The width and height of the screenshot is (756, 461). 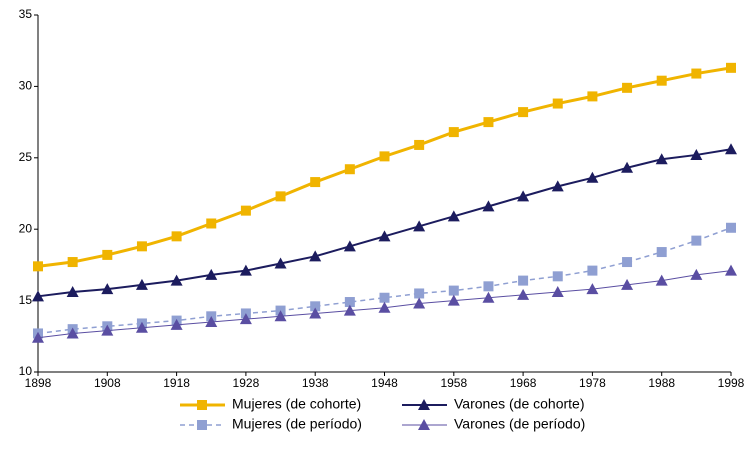 What do you see at coordinates (592, 383) in the screenshot?
I see `x-tick-label: 1978` at bounding box center [592, 383].